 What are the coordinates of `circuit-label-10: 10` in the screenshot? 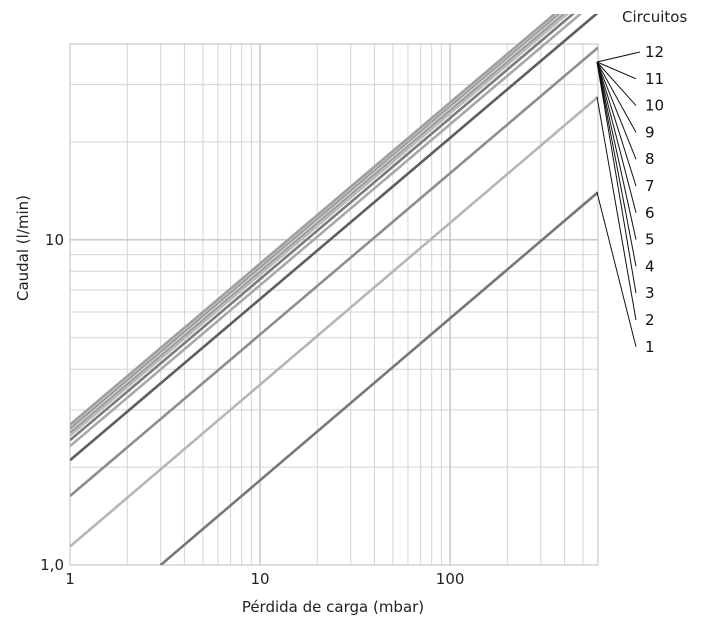 It's located at (654, 106).